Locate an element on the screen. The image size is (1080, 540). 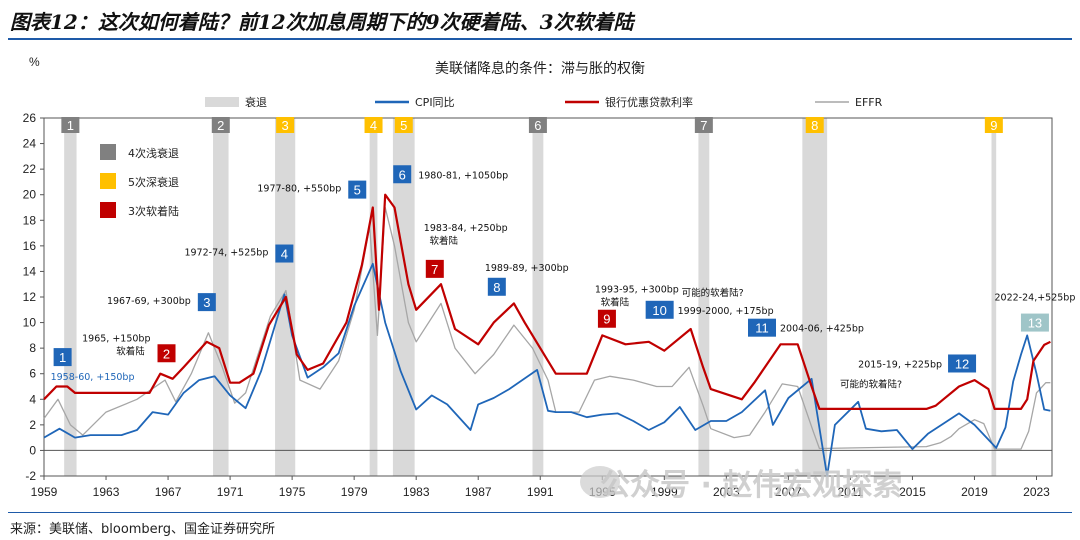
bottom-rule is located at coordinates (540, 512).